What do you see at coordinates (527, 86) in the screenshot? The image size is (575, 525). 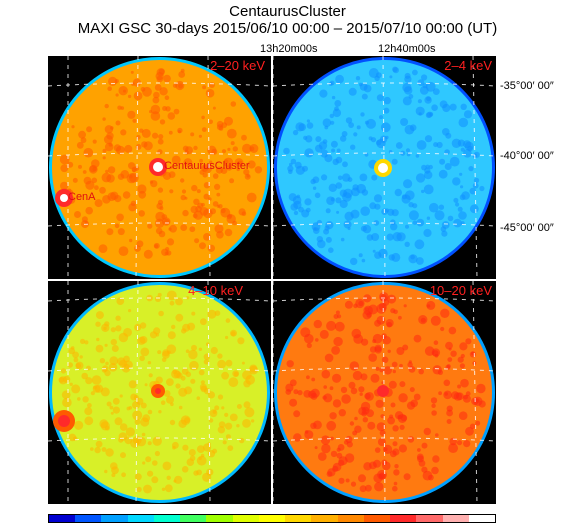 I see `dec-label-1: -35°00′ 00″` at bounding box center [527, 86].